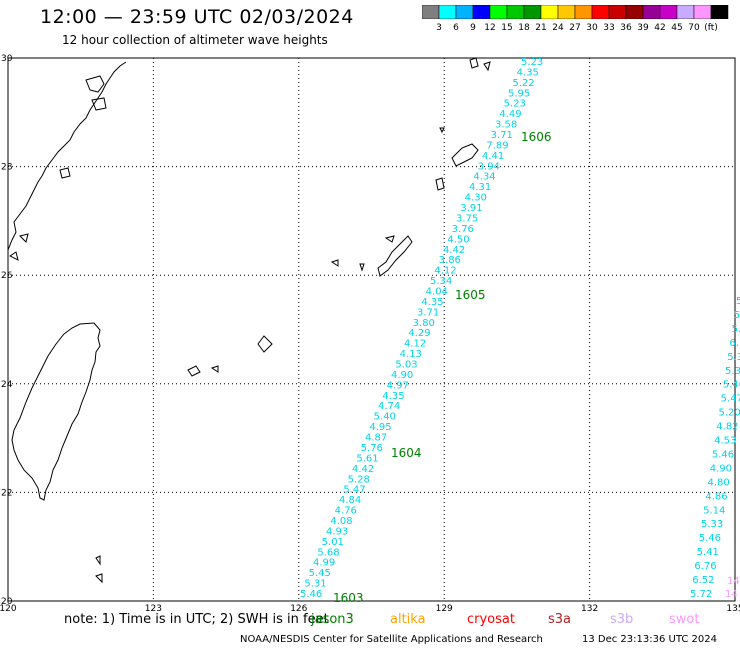 The image size is (740, 650). I want to click on longitude-label: 123, so click(153, 609).